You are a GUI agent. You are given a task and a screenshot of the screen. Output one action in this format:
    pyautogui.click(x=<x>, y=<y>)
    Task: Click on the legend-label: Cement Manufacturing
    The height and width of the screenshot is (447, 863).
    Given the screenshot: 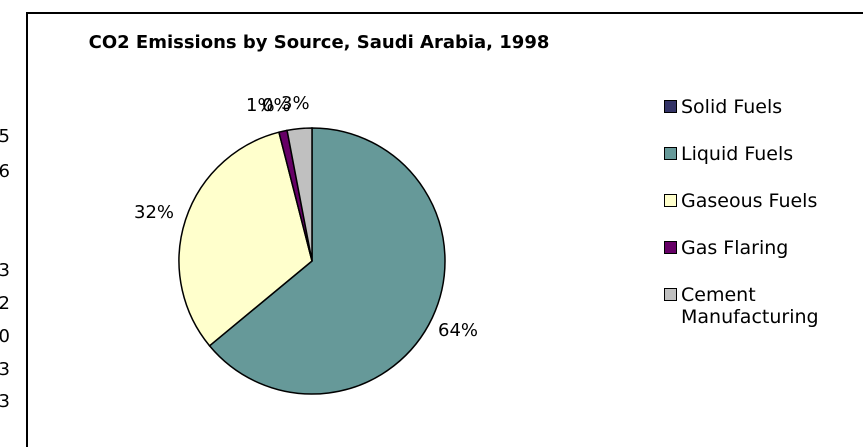 What is the action you would take?
    pyautogui.click(x=750, y=306)
    